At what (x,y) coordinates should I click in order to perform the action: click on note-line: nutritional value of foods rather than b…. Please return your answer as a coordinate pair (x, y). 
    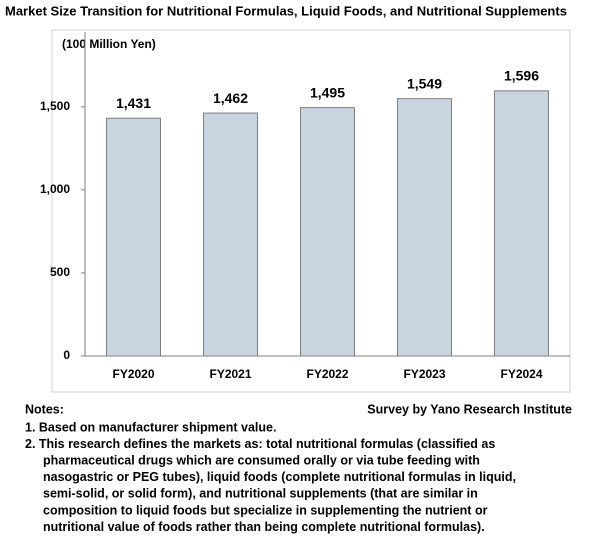
    Looking at the image, I should click on (264, 527).